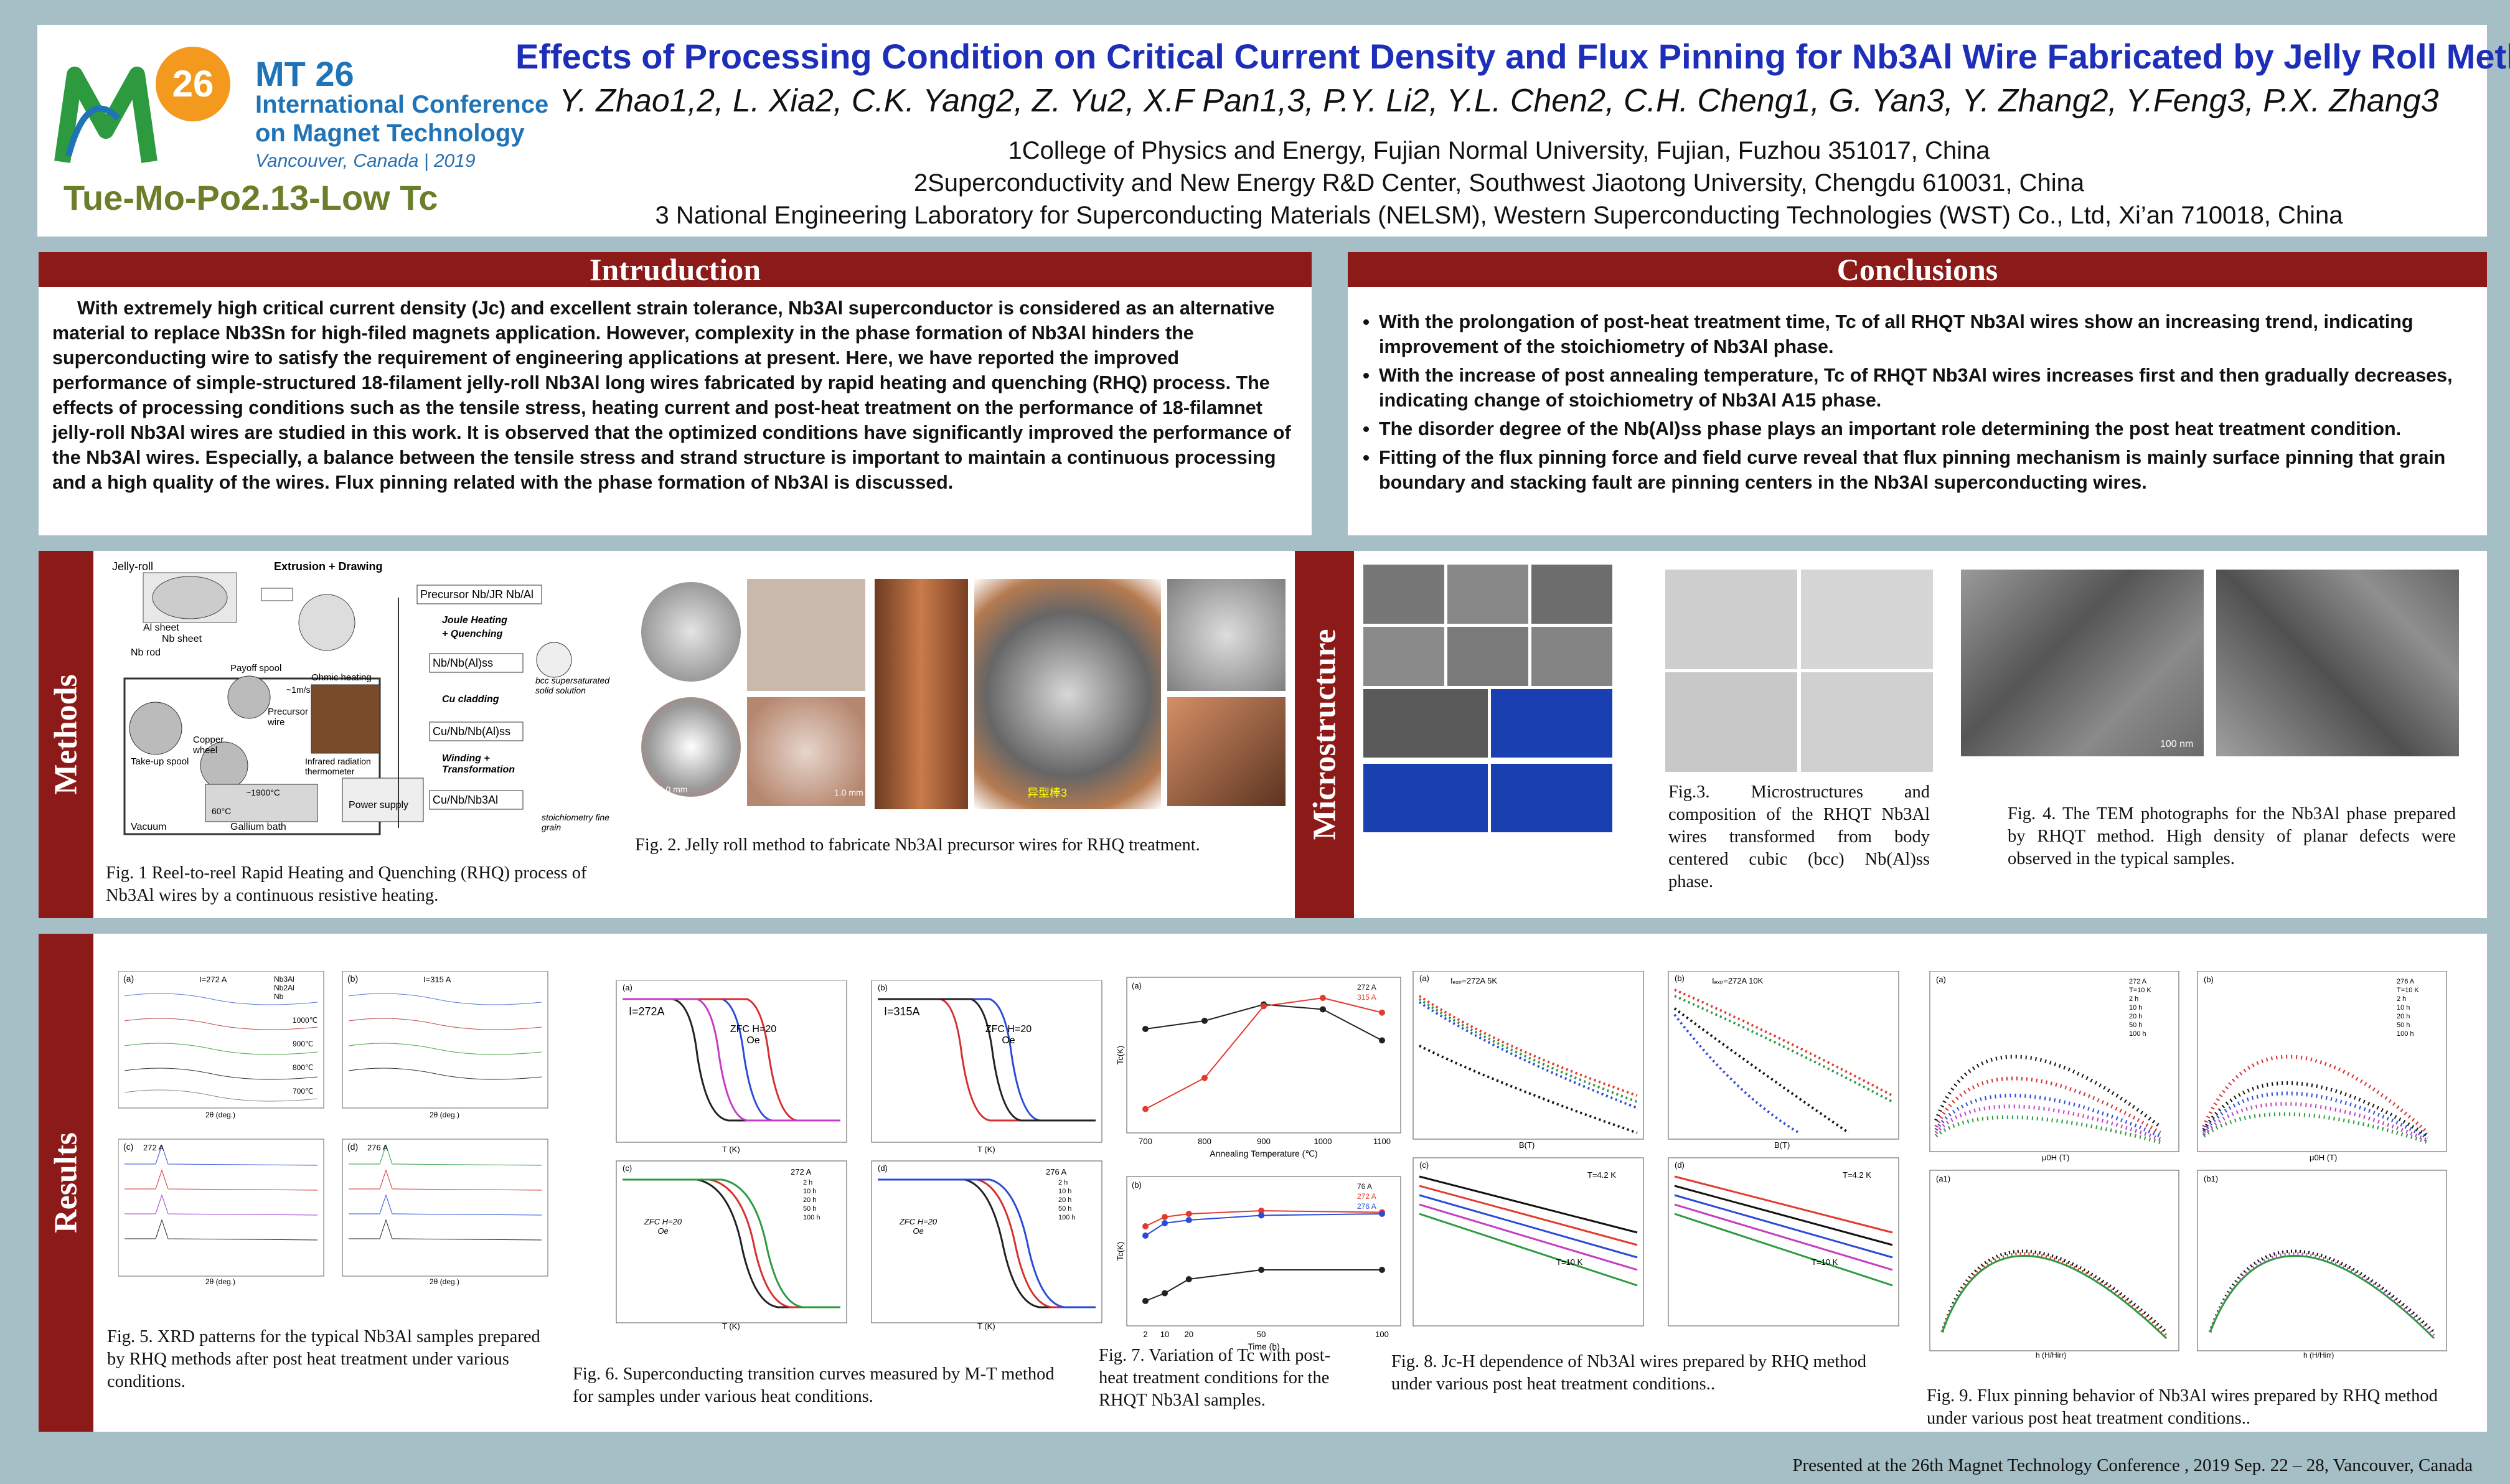  I want to click on mt-panel-b, so click(986, 1061).